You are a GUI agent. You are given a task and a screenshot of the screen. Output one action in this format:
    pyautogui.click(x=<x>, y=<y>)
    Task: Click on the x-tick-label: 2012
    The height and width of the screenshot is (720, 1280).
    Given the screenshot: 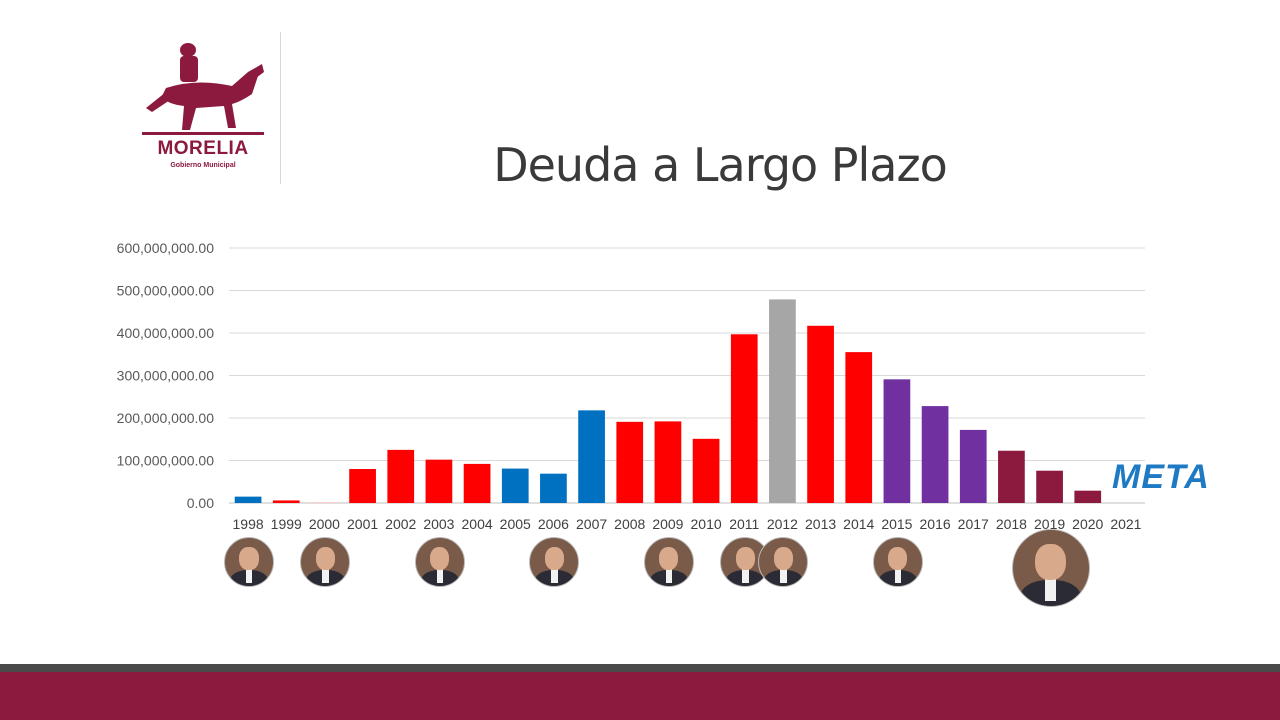 What is the action you would take?
    pyautogui.click(x=782, y=524)
    